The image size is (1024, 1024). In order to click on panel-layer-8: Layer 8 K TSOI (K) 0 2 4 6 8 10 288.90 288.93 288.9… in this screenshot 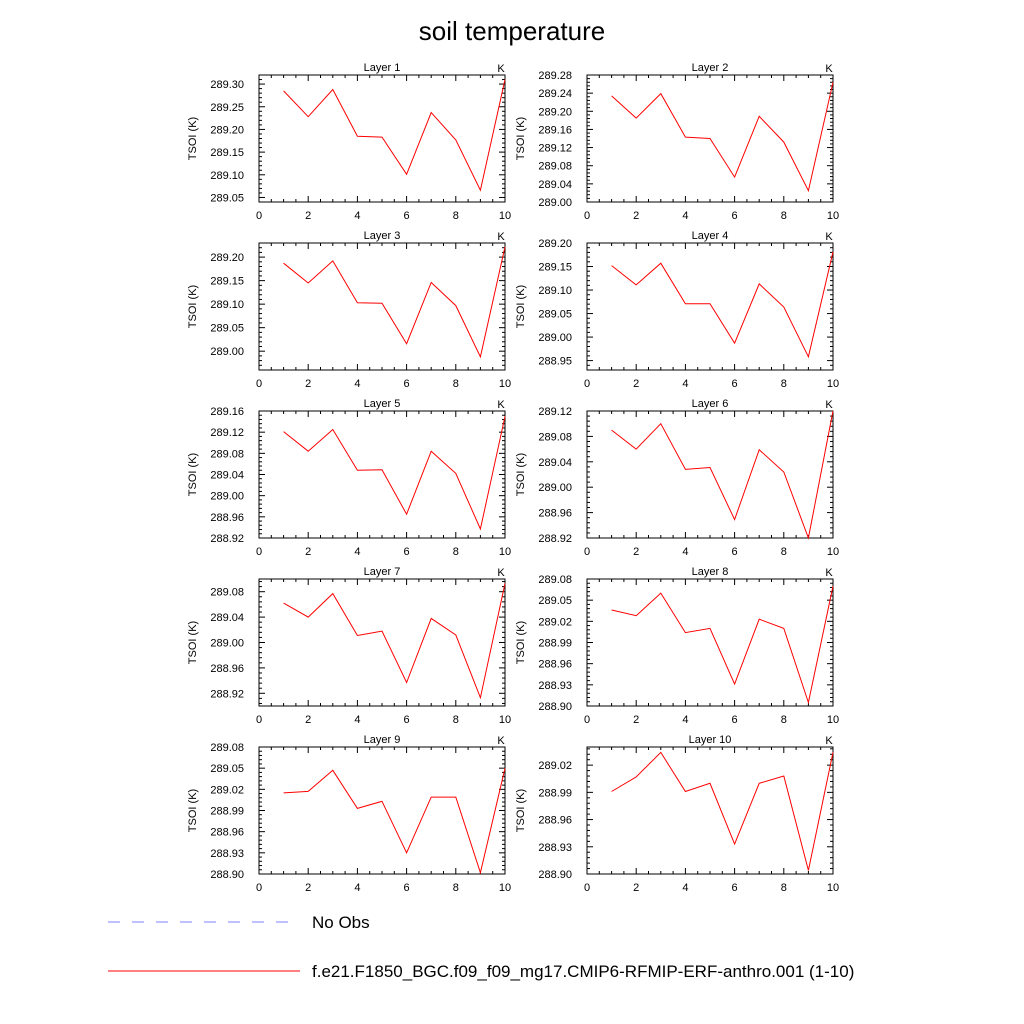, I will do `click(677, 646)`.